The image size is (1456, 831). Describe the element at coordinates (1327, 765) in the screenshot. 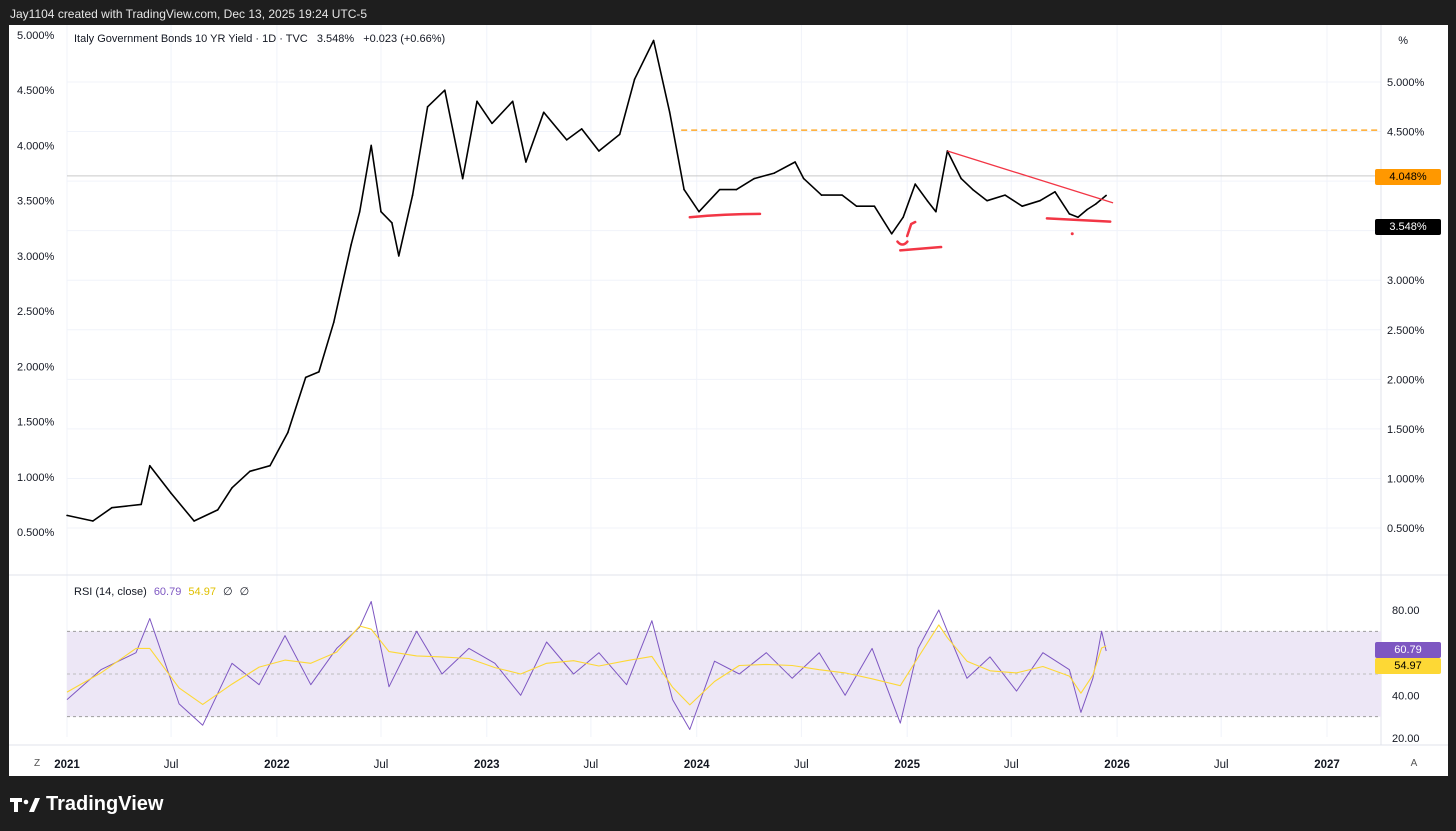

I see `x-tick-label: 2027` at that location.